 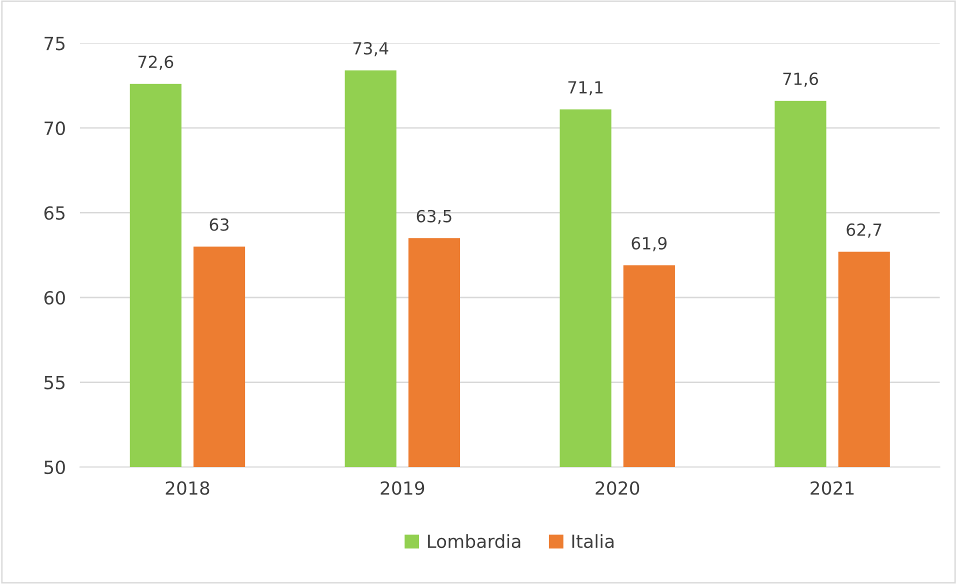 What do you see at coordinates (54, 128) in the screenshot?
I see `y-tick-label: 70` at bounding box center [54, 128].